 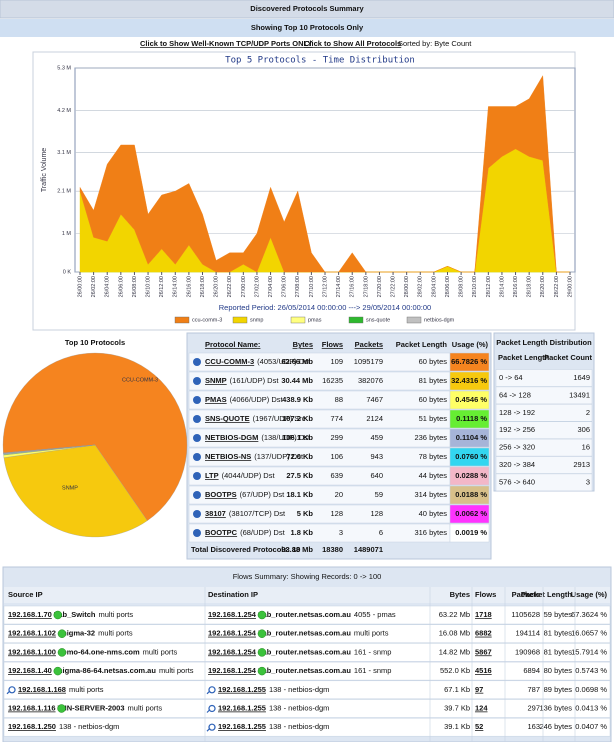 What do you see at coordinates (557, 286) in the screenshot?
I see `x-tick-label: 28/22:00` at bounding box center [557, 286].